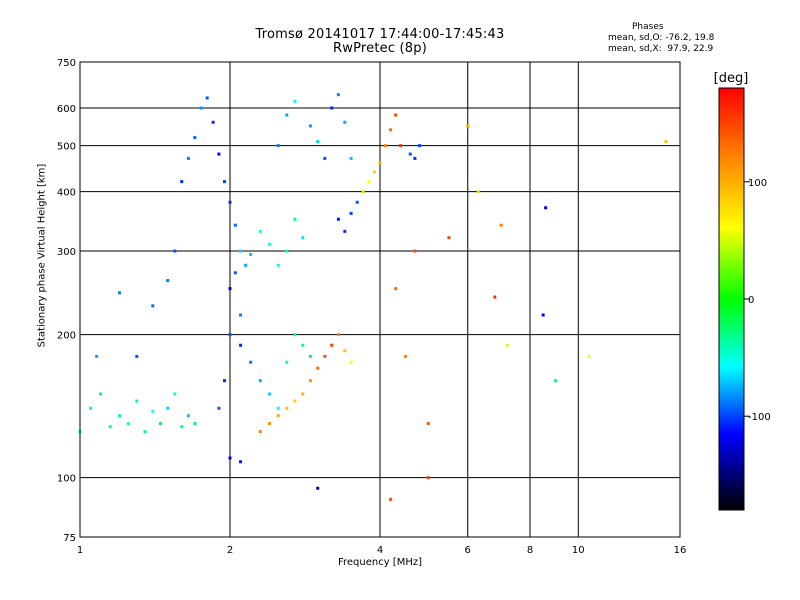 This screenshot has width=800, height=600. What do you see at coordinates (731, 299) in the screenshot?
I see `colorbar` at bounding box center [731, 299].